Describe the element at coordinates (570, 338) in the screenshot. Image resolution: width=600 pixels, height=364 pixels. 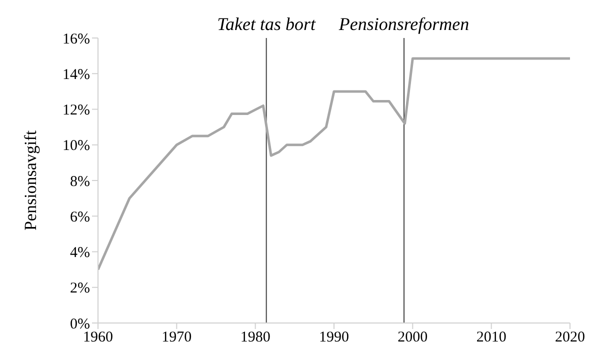
I see `x-tick-label: 2020` at that location.